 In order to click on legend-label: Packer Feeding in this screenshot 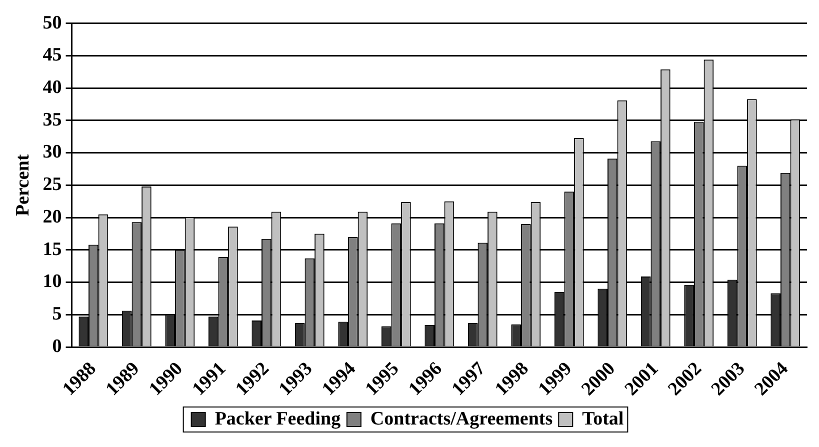, I will do `click(278, 419)`.